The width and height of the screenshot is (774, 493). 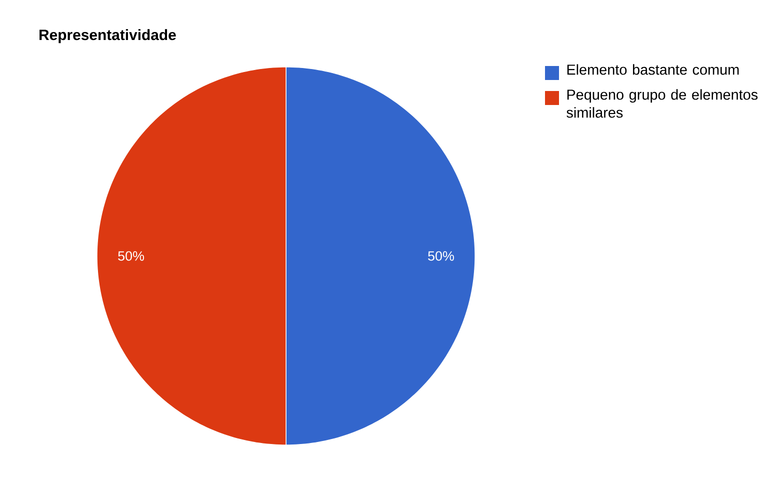 I want to click on legend-label: Elemento bastante comum, so click(x=653, y=69).